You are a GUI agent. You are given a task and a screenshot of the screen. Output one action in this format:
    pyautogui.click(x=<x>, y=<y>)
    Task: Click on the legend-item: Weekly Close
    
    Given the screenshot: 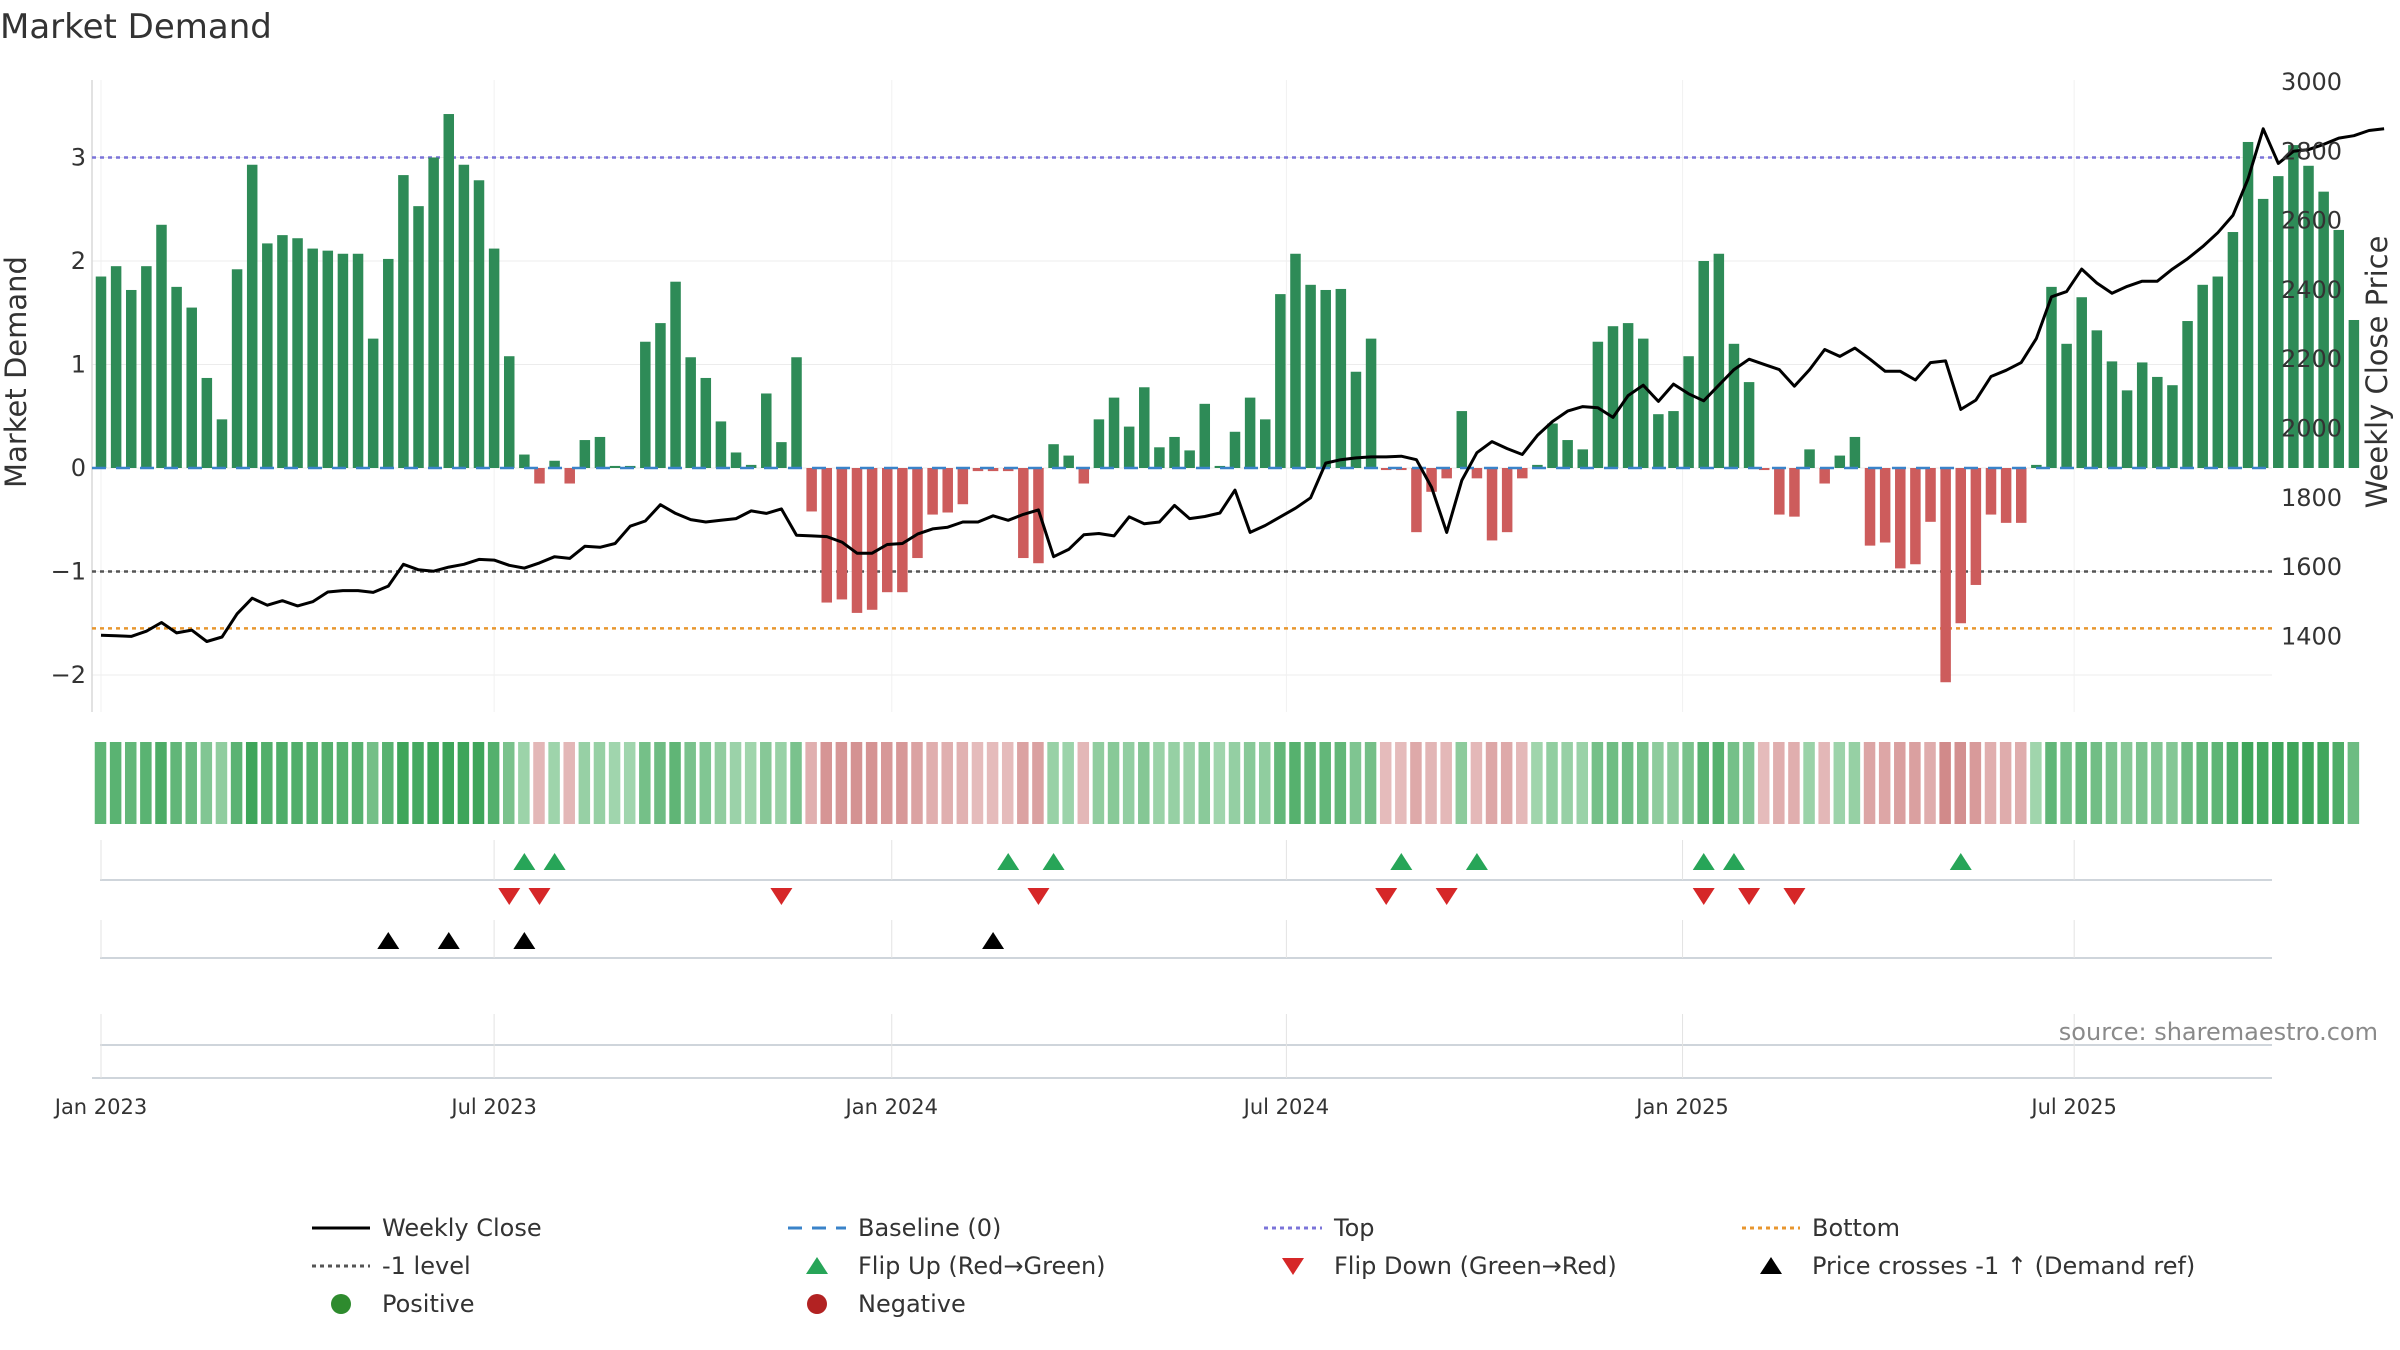 What is the action you would take?
    pyautogui.click(x=427, y=1228)
    